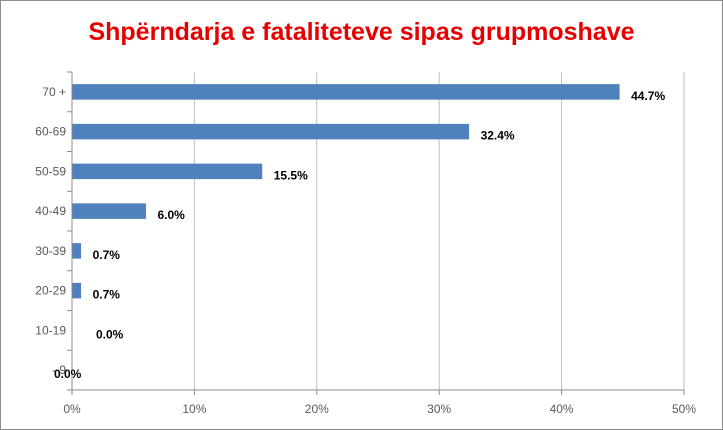 This screenshot has width=723, height=430. What do you see at coordinates (171, 215) in the screenshot?
I see `data-label: 6.0%` at bounding box center [171, 215].